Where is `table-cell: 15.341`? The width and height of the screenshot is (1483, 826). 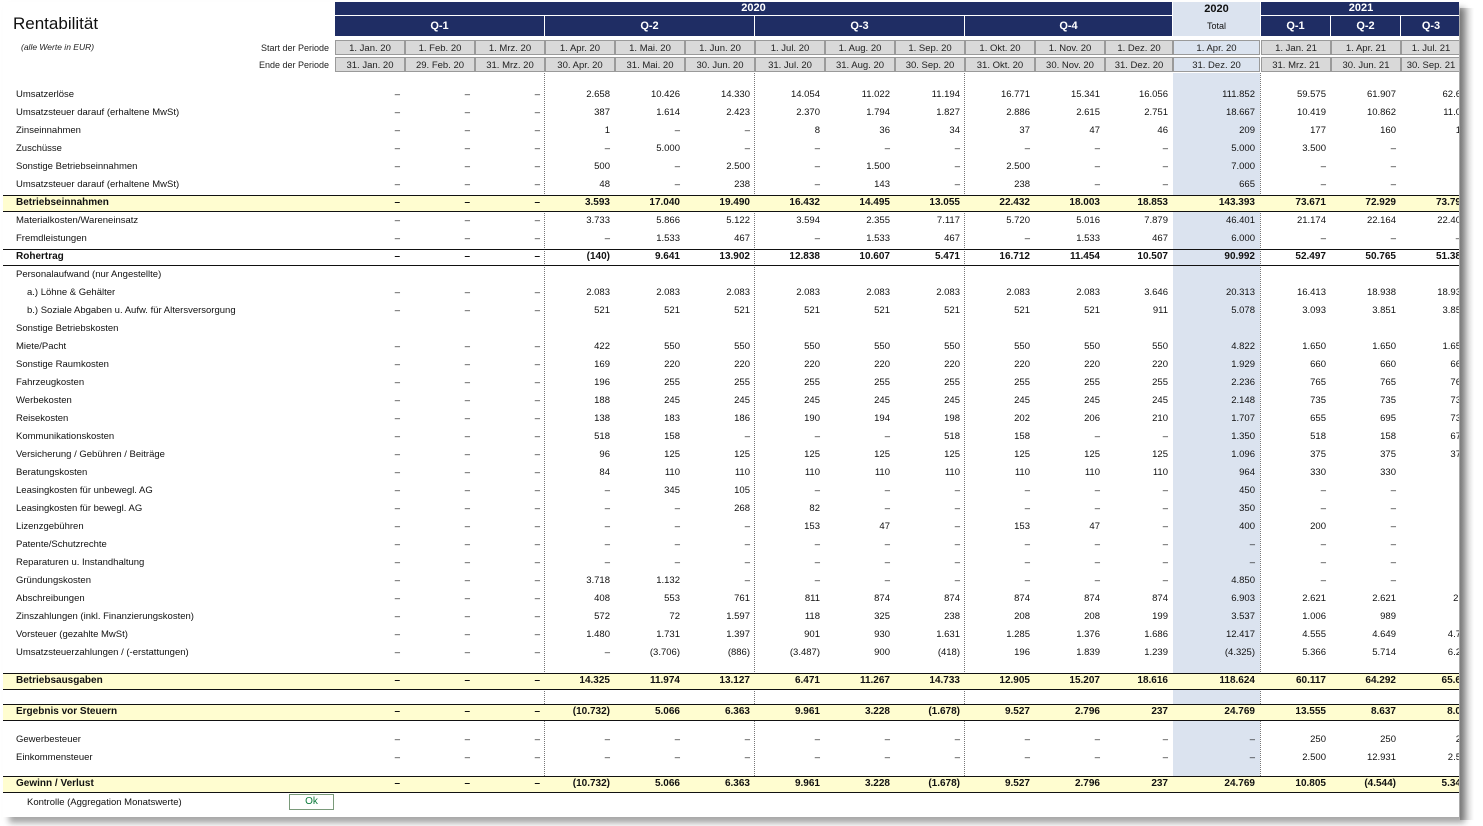
table-cell: 15.341 is located at coordinates (1085, 94).